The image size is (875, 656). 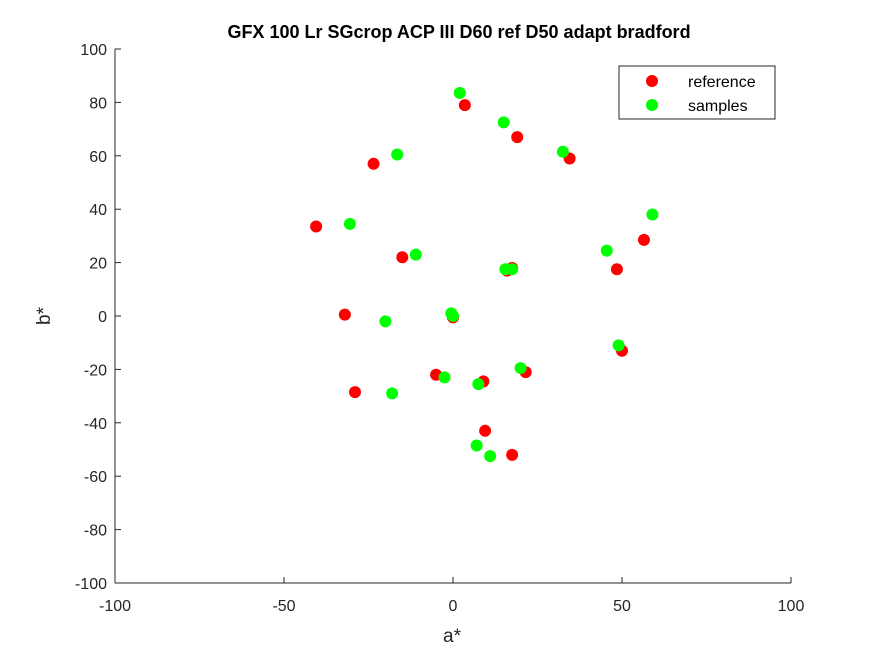 What do you see at coordinates (102, 317) in the screenshot?
I see `y-tick-label: 0` at bounding box center [102, 317].